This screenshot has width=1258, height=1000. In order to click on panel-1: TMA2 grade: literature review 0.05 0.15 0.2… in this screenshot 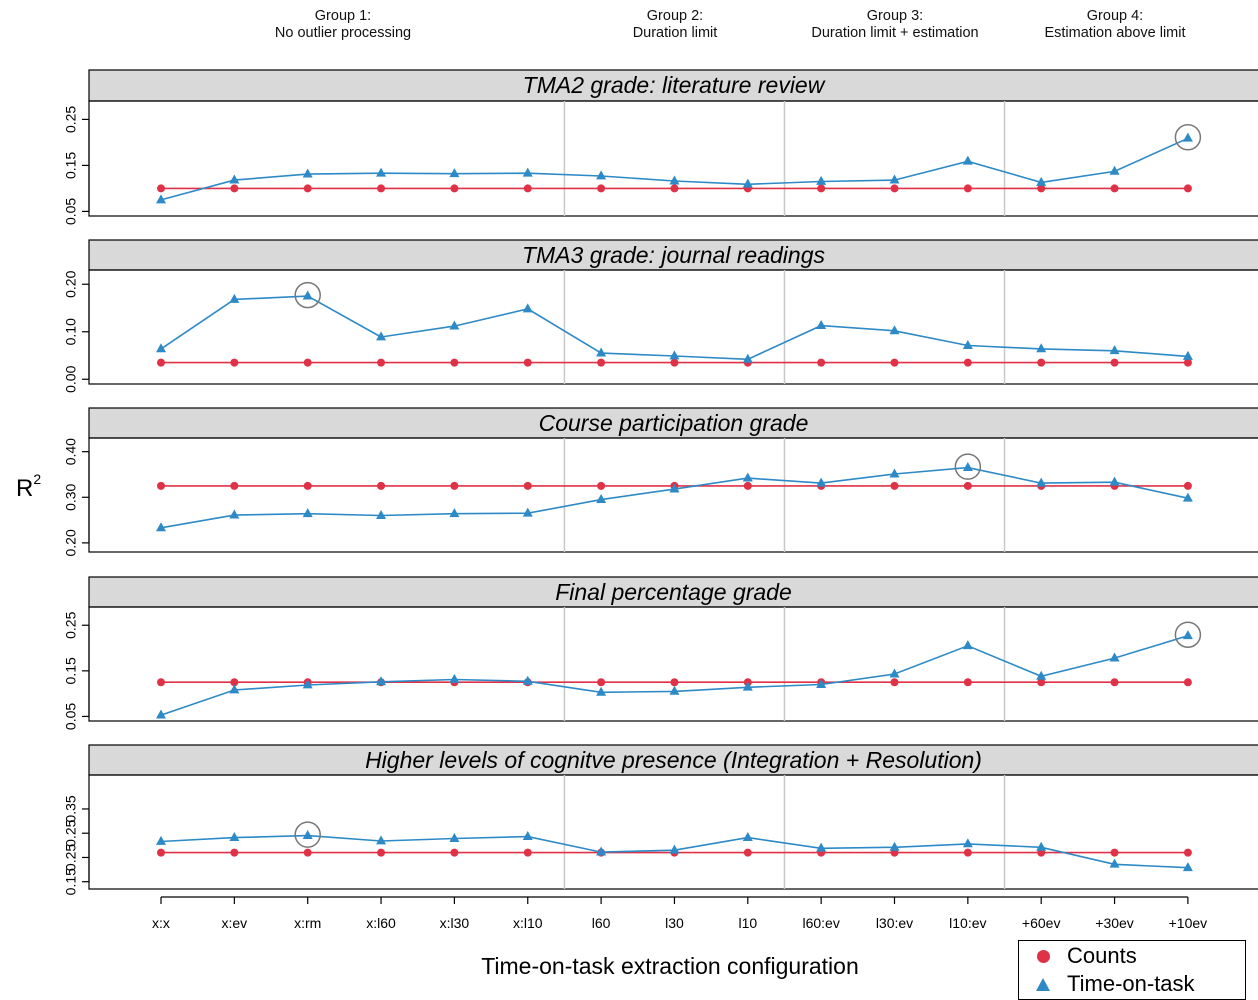, I will do `click(660, 147)`.